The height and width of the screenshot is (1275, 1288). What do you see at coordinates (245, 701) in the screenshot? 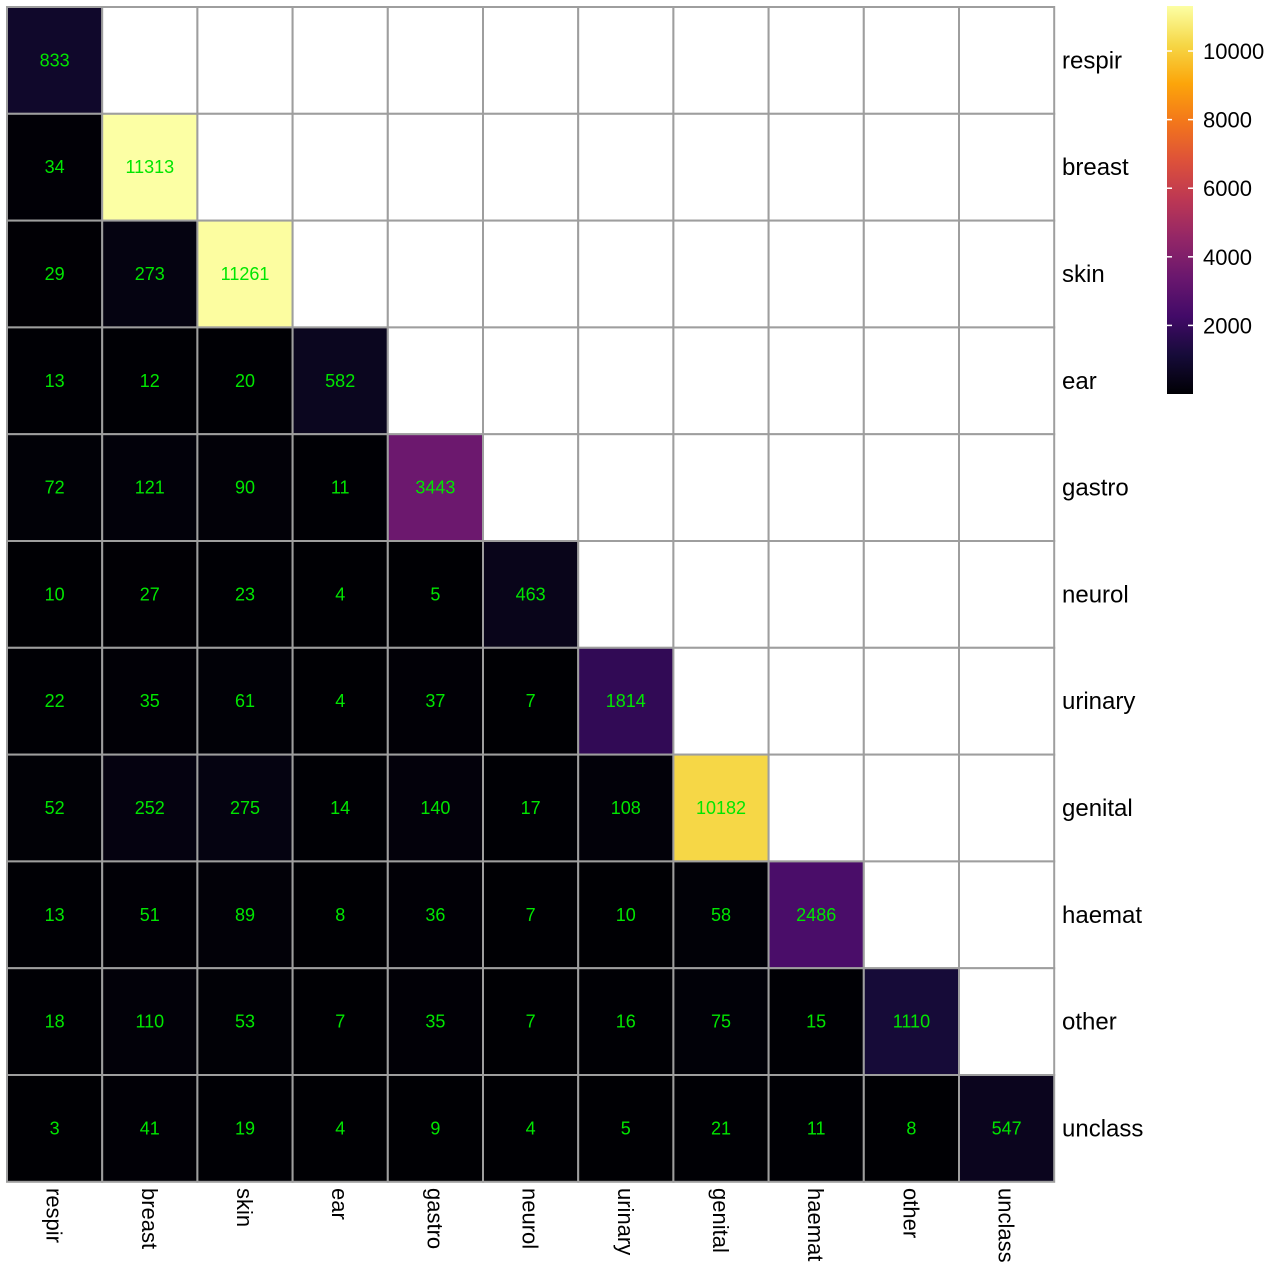
I see `cell-value-label: 61` at bounding box center [245, 701].